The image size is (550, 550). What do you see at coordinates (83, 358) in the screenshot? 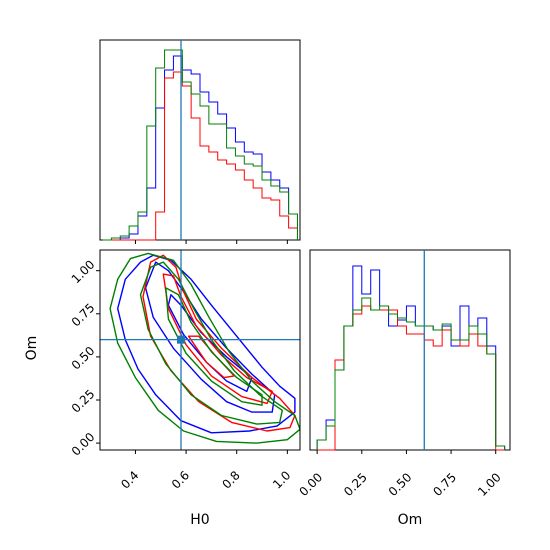
I see `y-tick-label: 0.50` at bounding box center [83, 358].